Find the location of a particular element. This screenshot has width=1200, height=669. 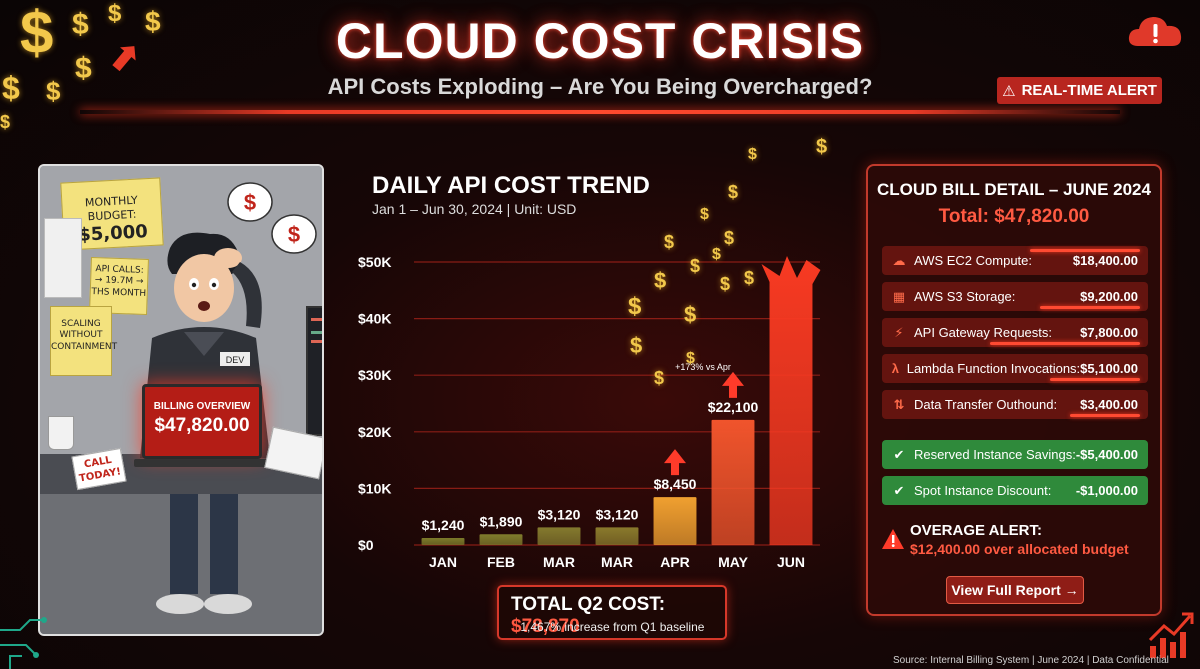

total-cost-label: TOTAL Q2 COST: is located at coordinates (588, 604).